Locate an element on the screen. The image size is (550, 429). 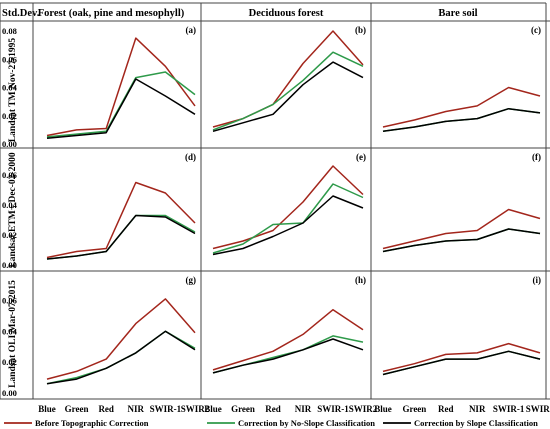
panel-label: (g) is located at coordinates (191, 280).